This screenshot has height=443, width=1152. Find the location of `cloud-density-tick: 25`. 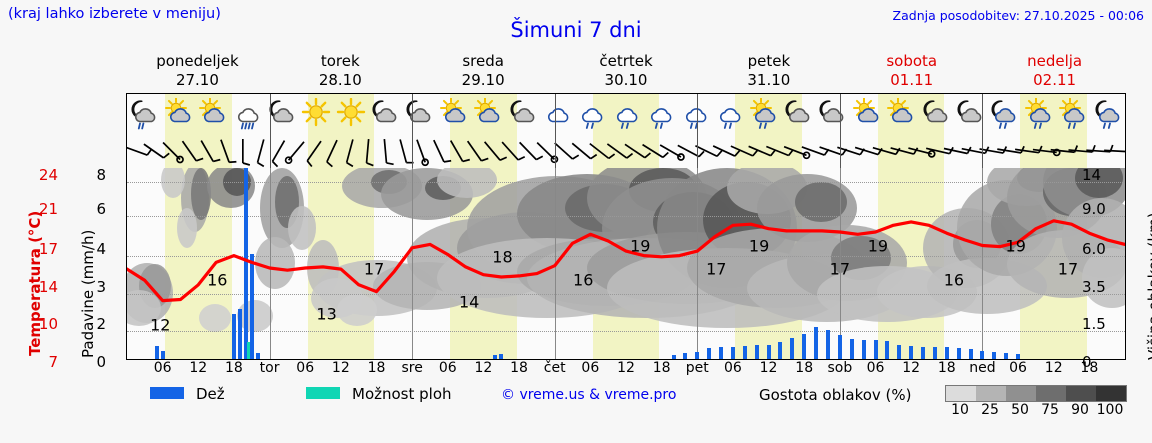

cloud-density-tick: 25 is located at coordinates (990, 410).